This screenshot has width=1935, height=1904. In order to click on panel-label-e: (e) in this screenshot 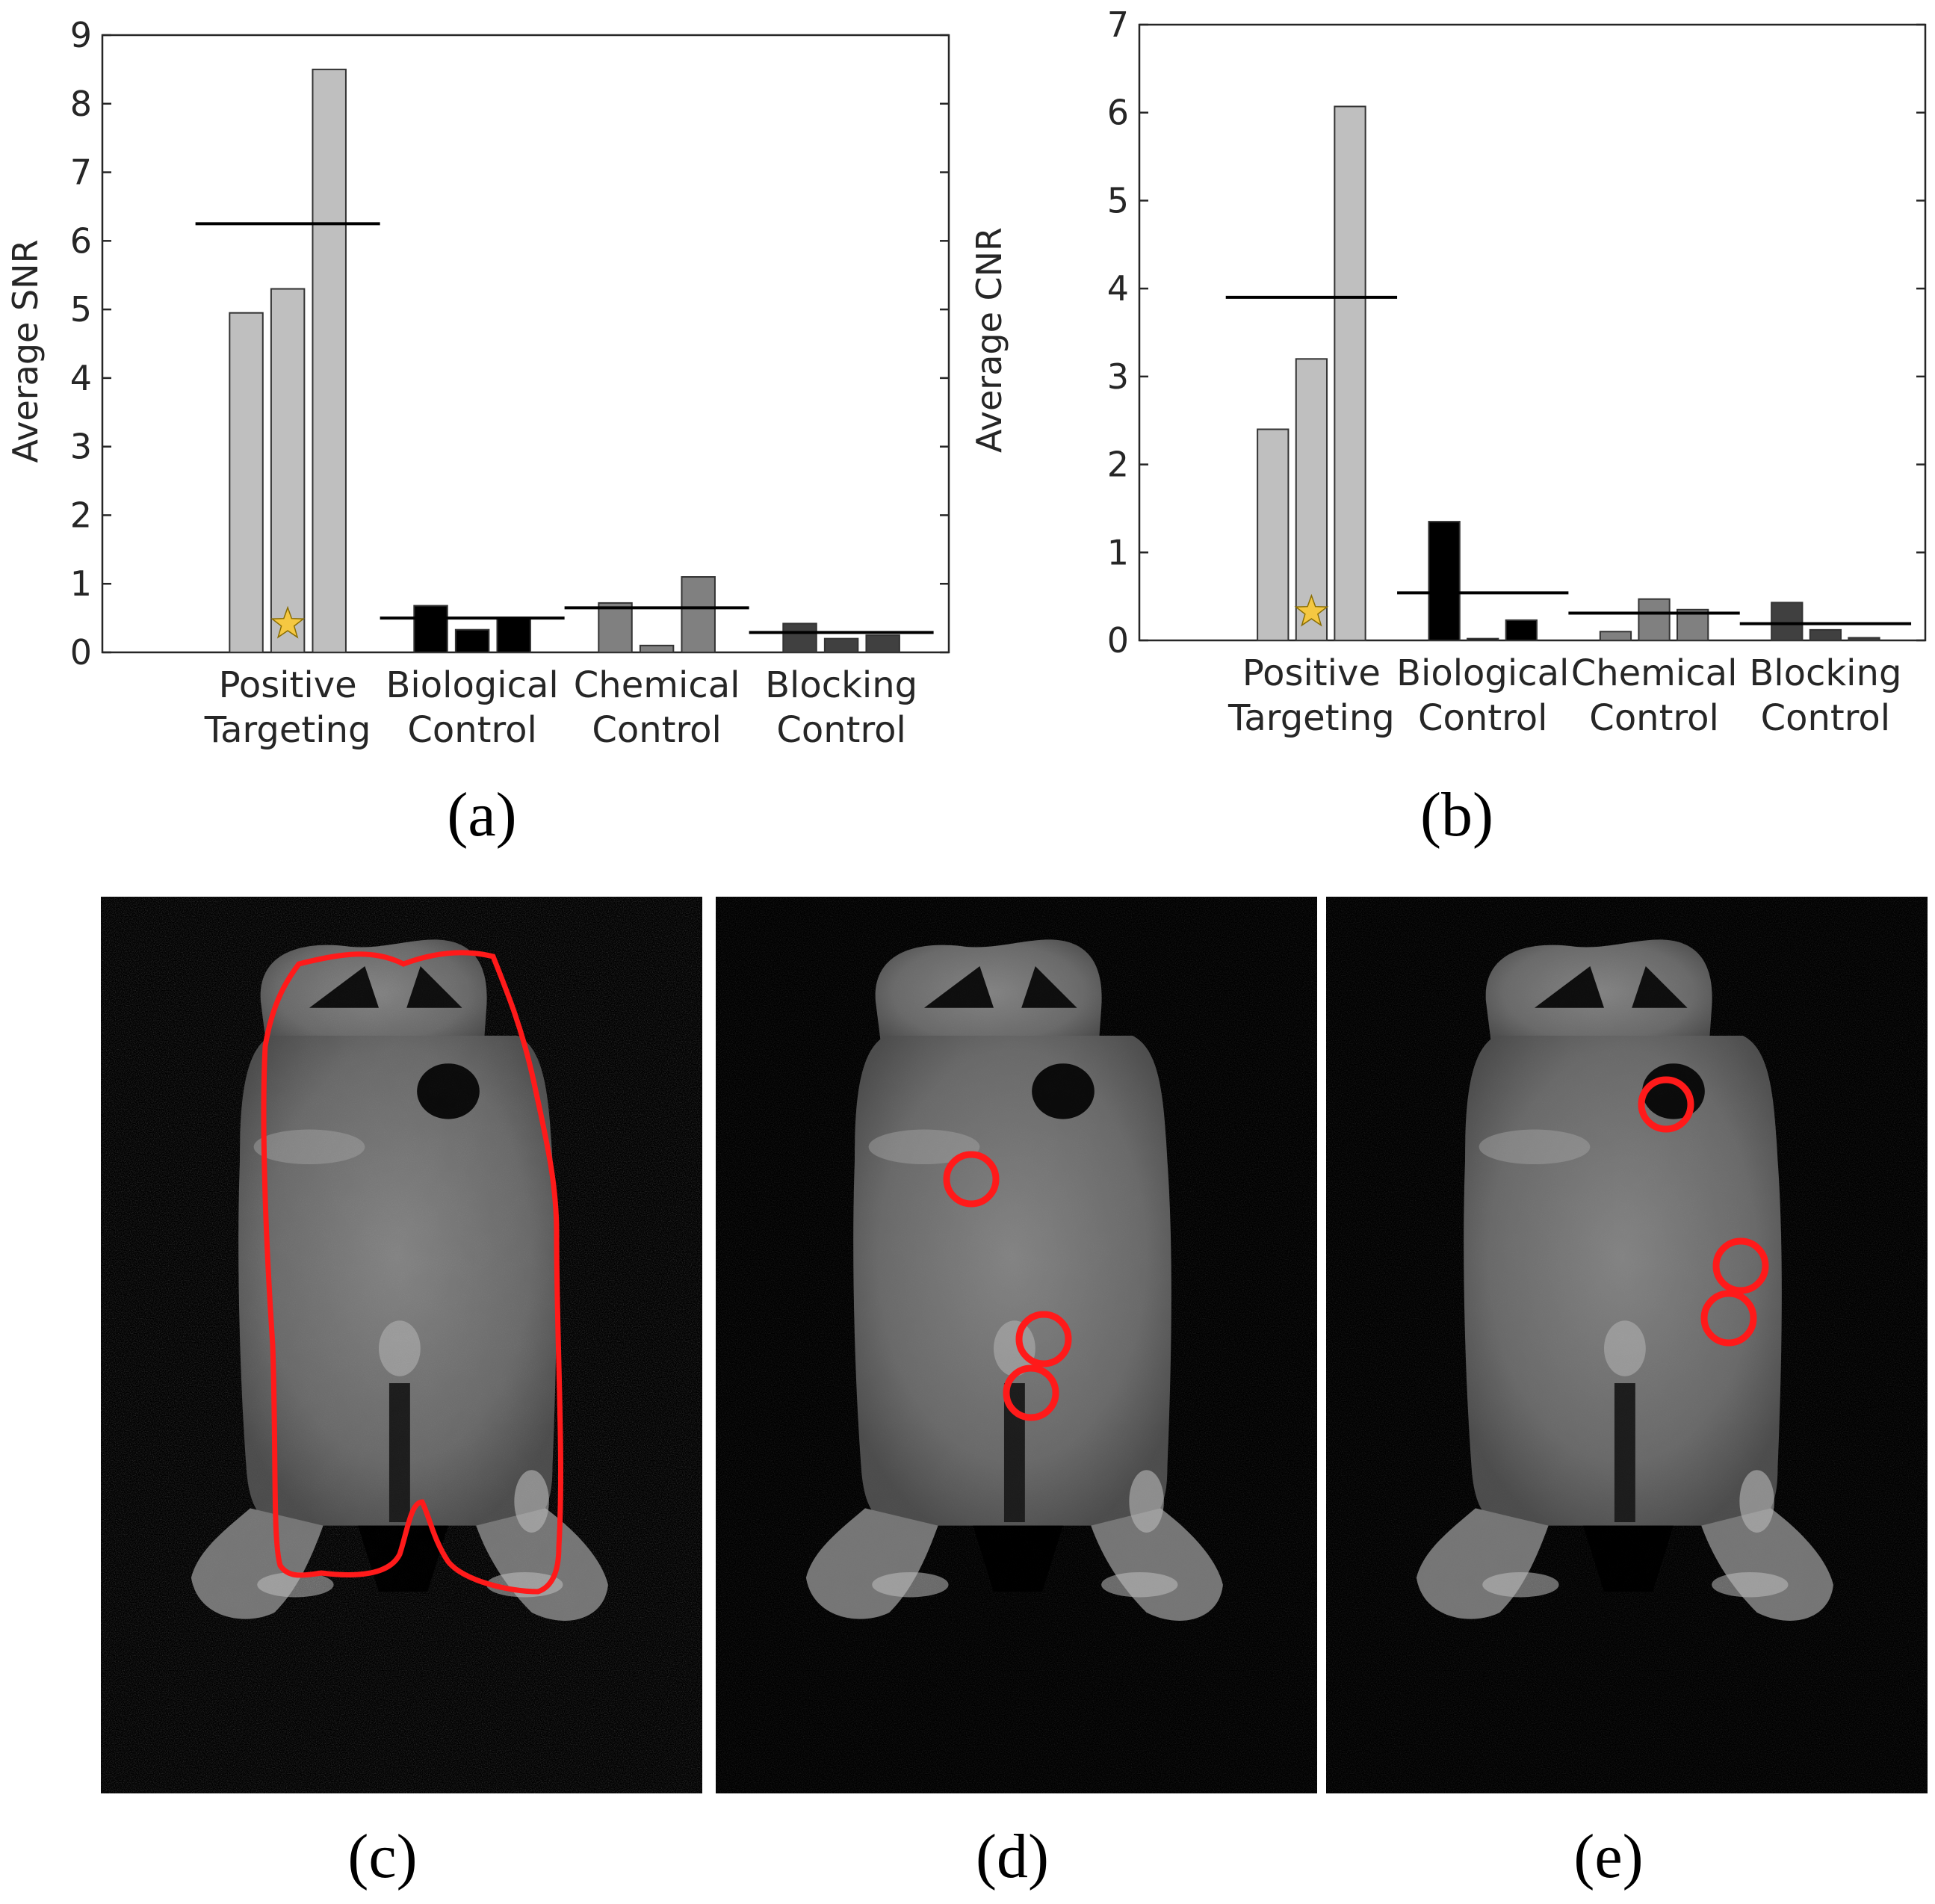, I will do `click(1608, 1856)`.